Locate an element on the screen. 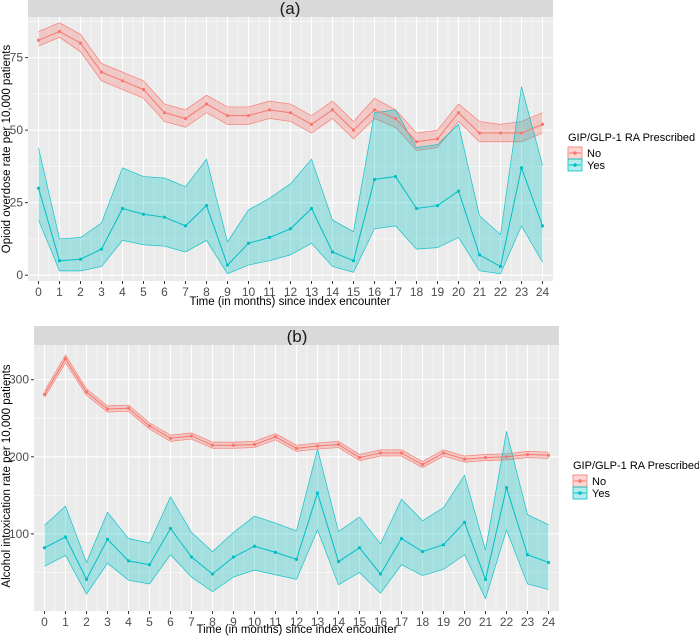 This screenshot has width=699, height=636. x-tick-label: 18 is located at coordinates (417, 292).